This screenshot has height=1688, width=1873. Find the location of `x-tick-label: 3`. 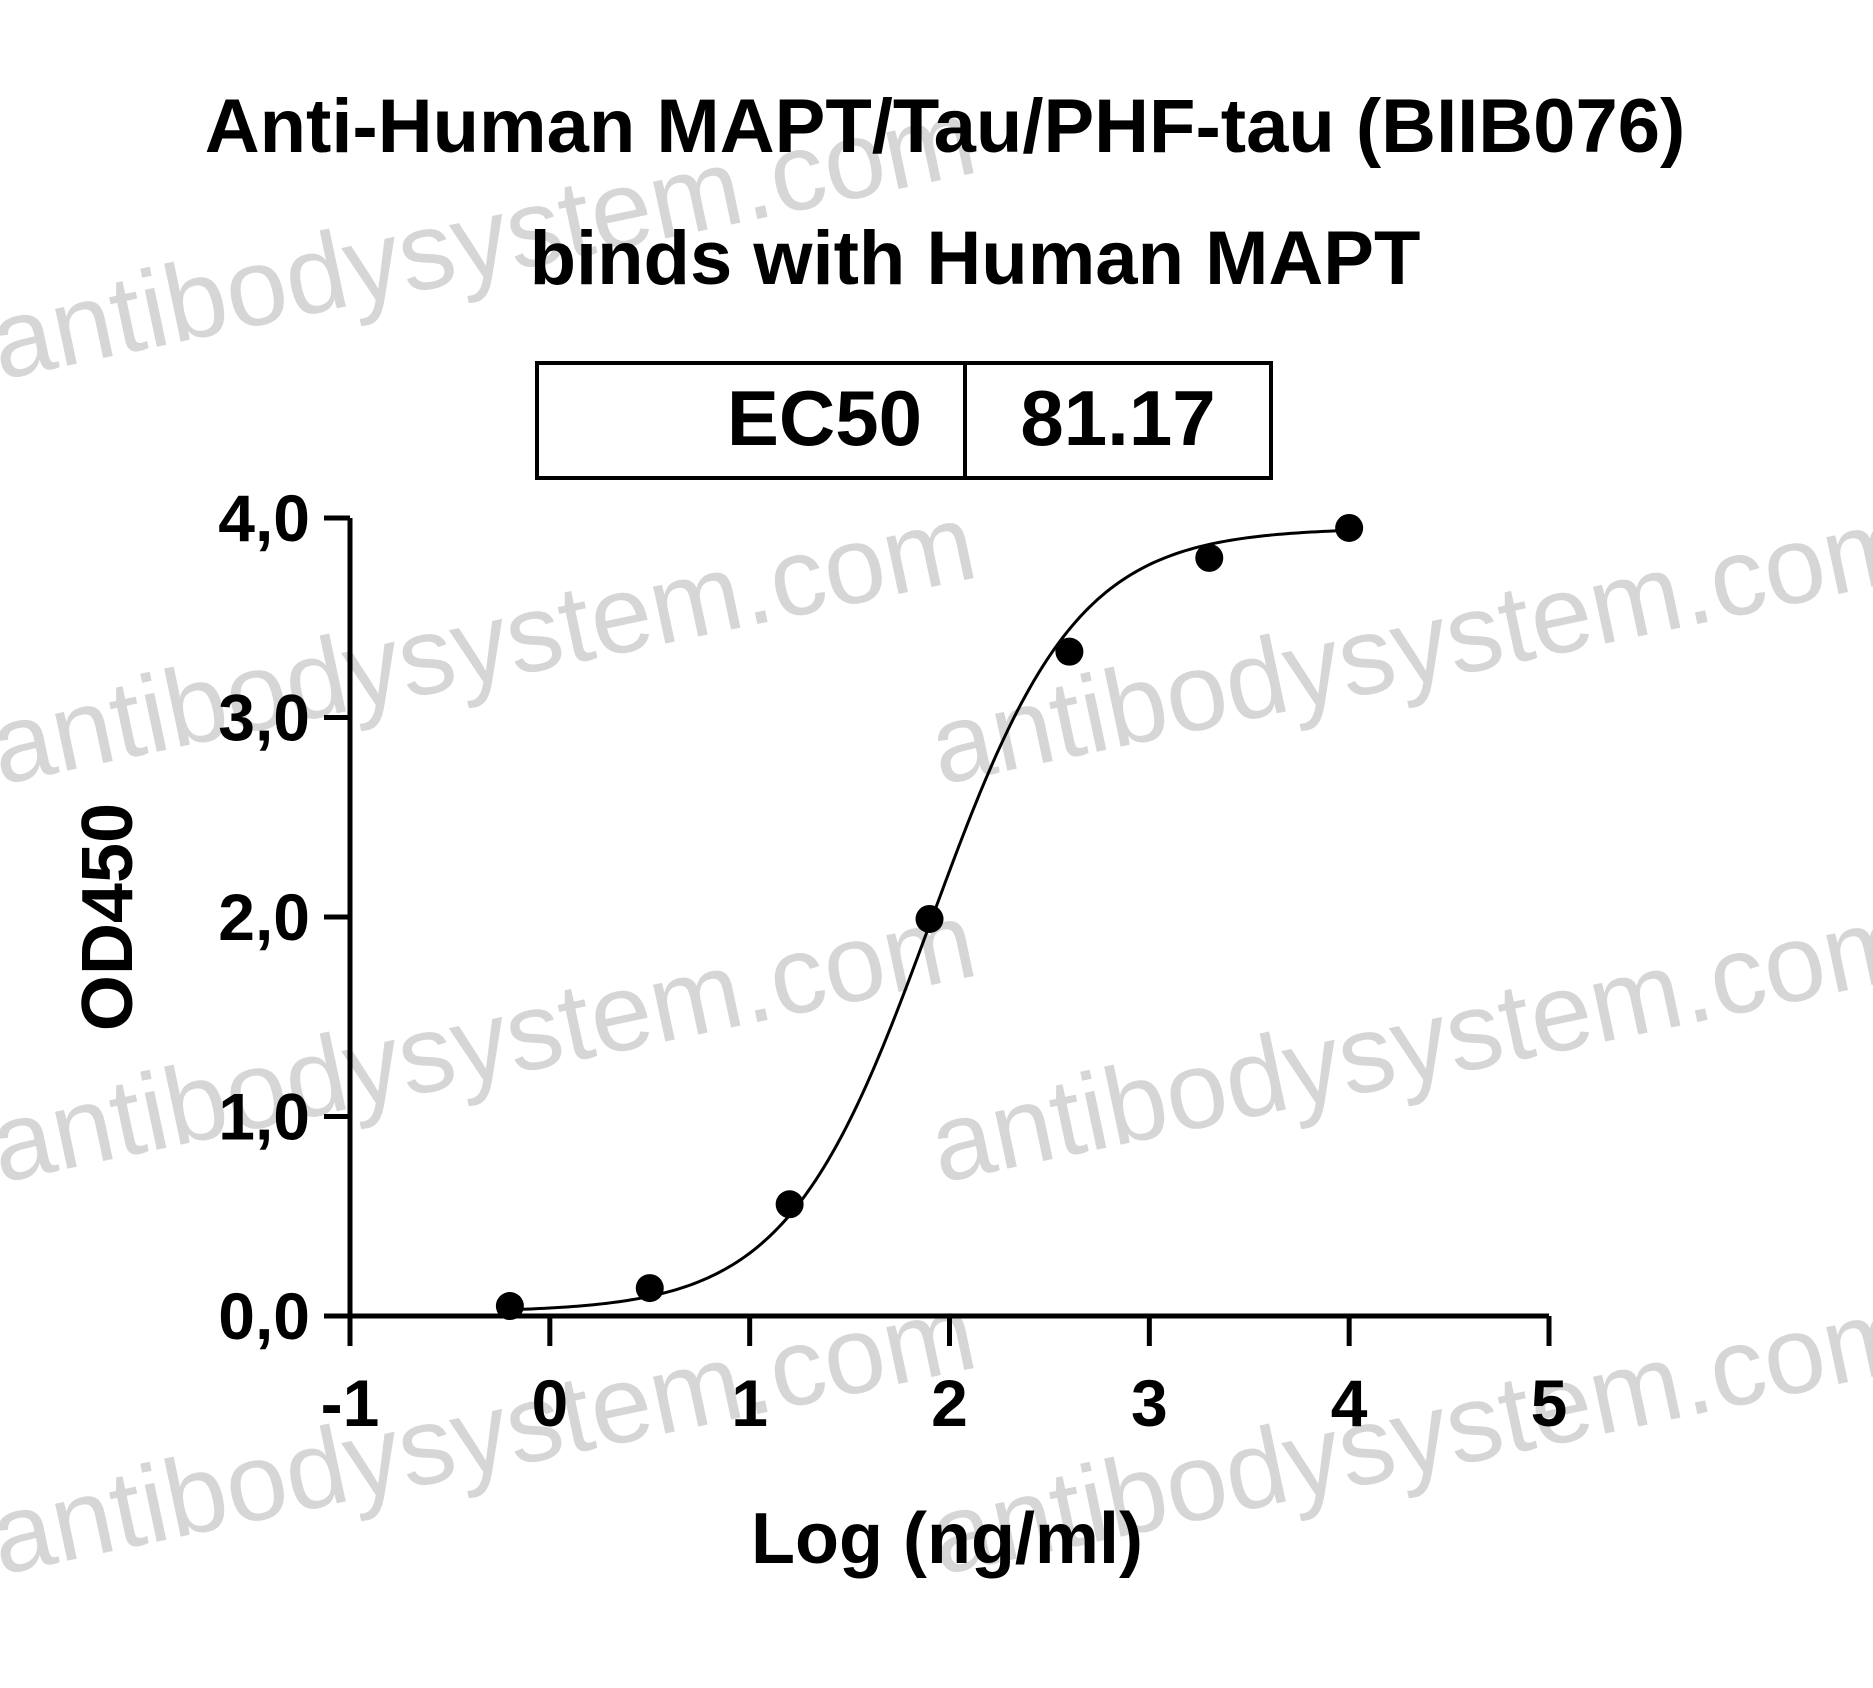

x-tick-label: 3 is located at coordinates (1149, 1403).